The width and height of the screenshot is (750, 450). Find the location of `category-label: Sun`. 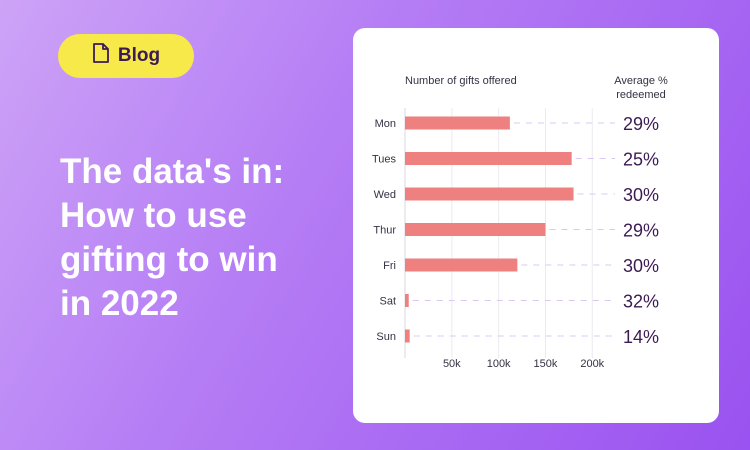

category-label: Sun is located at coordinates (386, 337).